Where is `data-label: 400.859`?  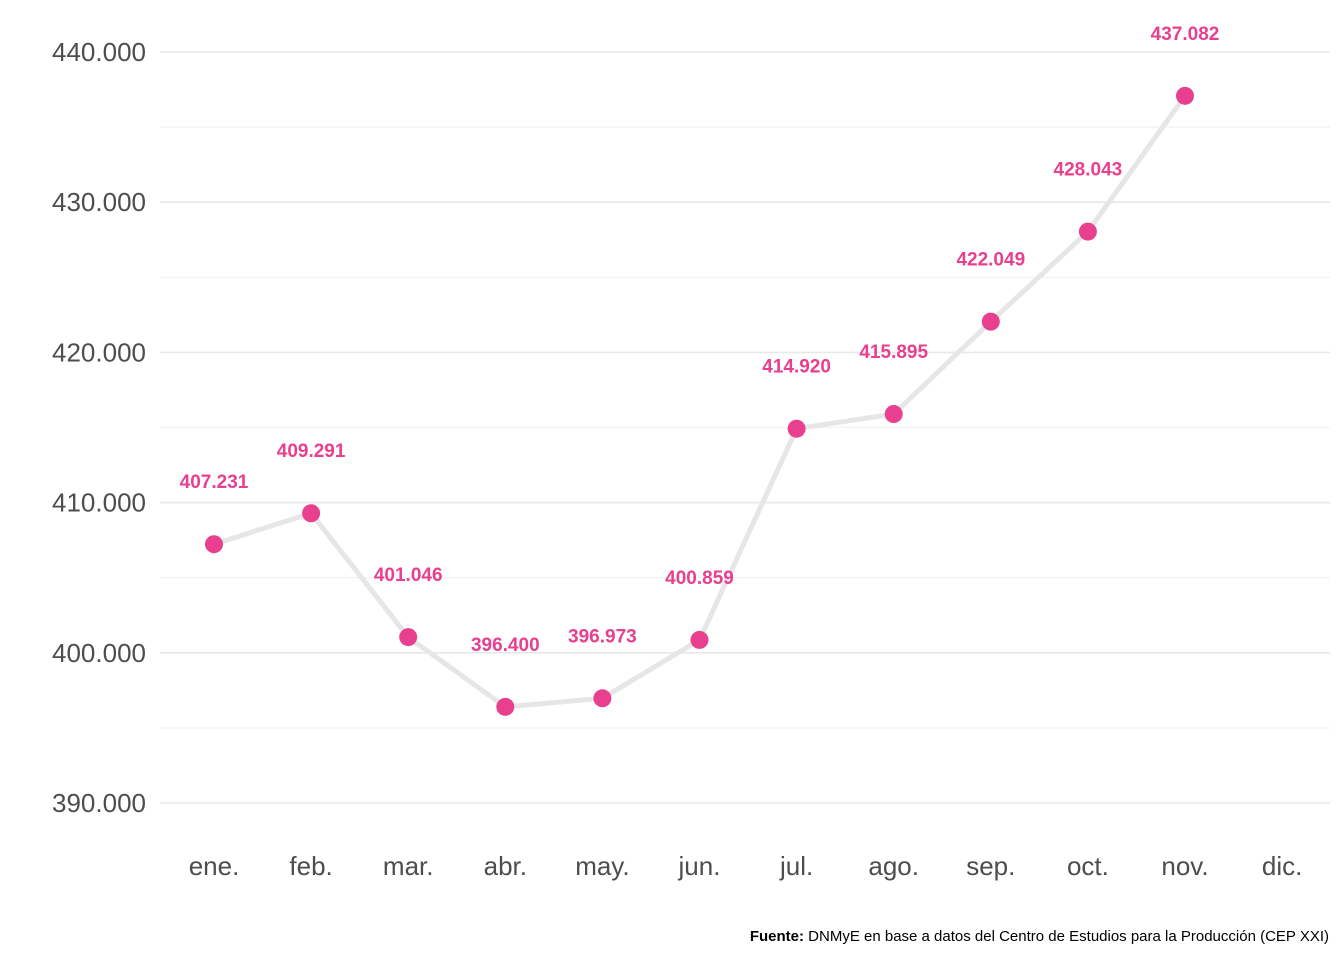
data-label: 400.859 is located at coordinates (699, 578).